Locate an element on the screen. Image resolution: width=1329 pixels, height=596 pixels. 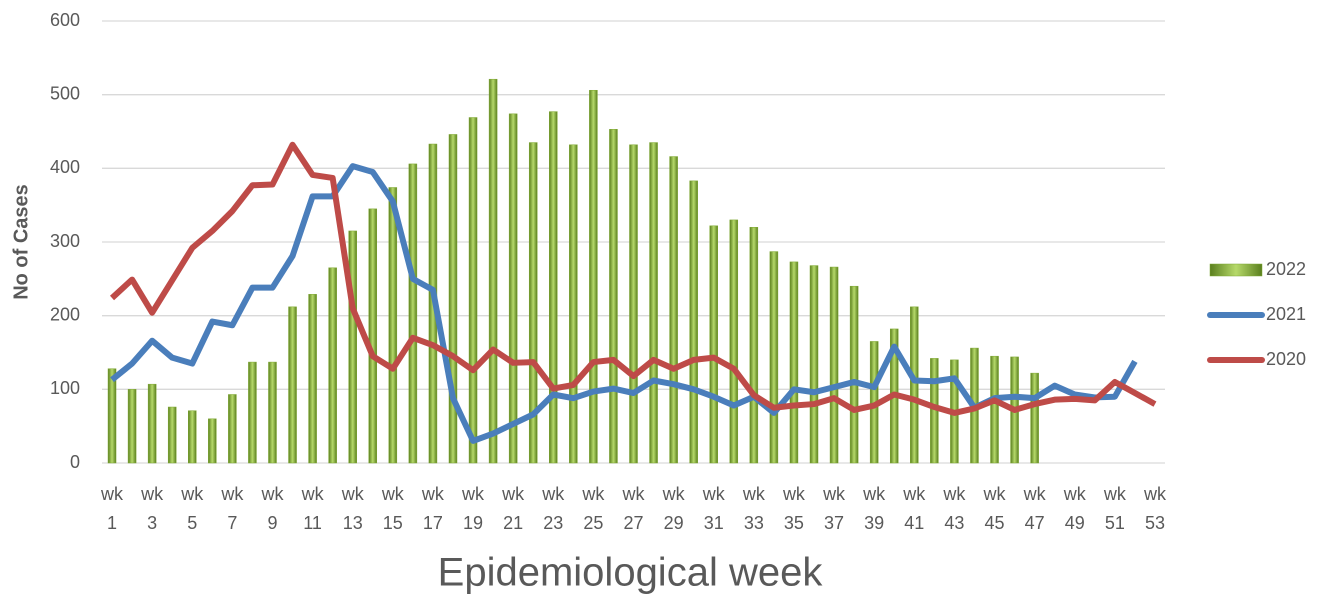
legend-label: 2021 is located at coordinates (1286, 314).